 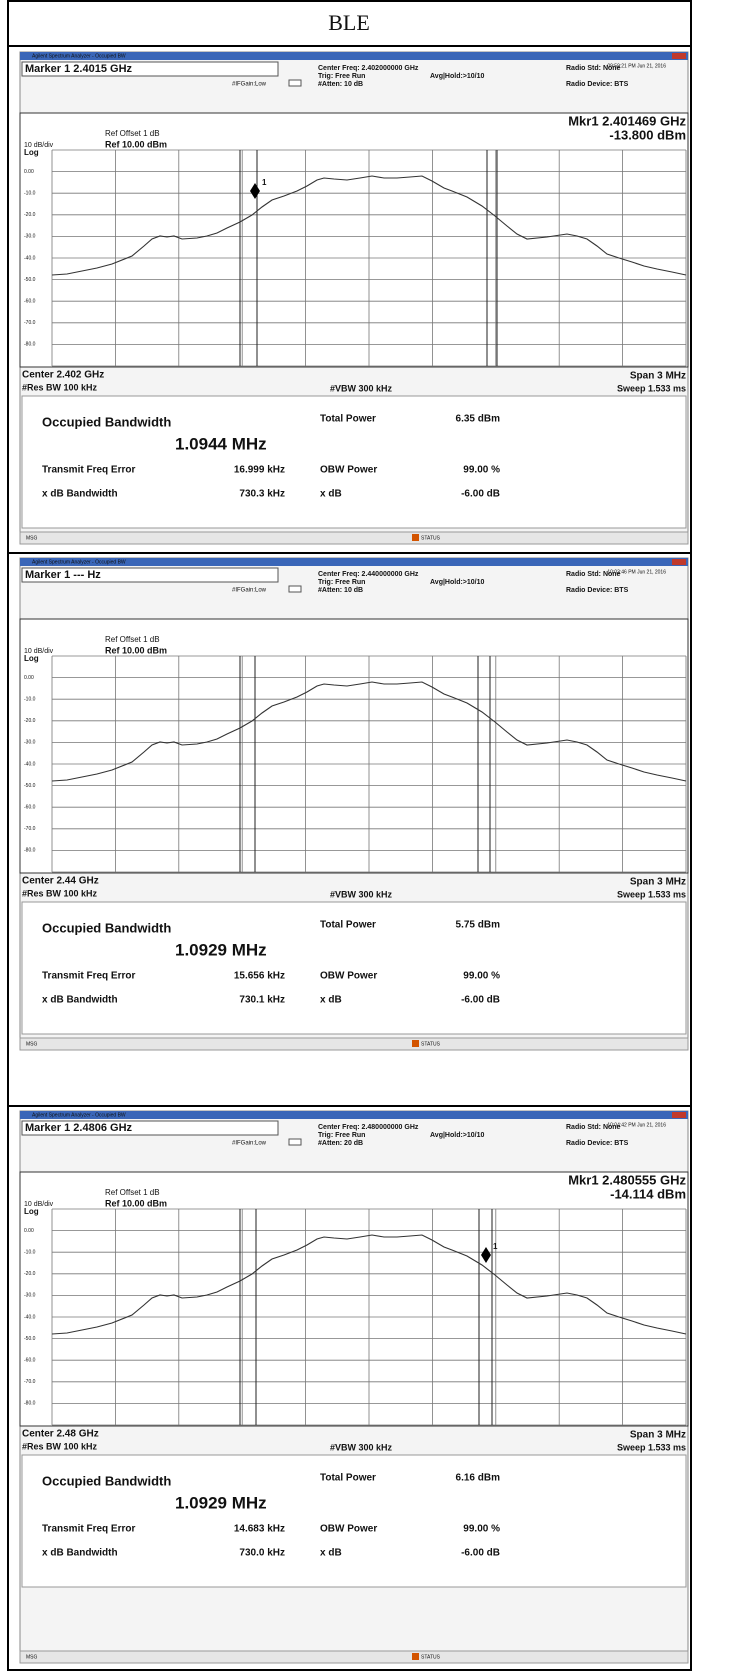 I want to click on status: STATUS, so click(x=431, y=1657).